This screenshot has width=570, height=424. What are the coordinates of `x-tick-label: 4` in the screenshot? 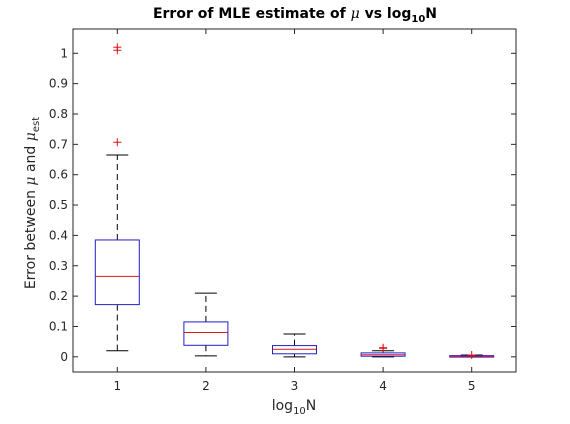 It's located at (383, 386).